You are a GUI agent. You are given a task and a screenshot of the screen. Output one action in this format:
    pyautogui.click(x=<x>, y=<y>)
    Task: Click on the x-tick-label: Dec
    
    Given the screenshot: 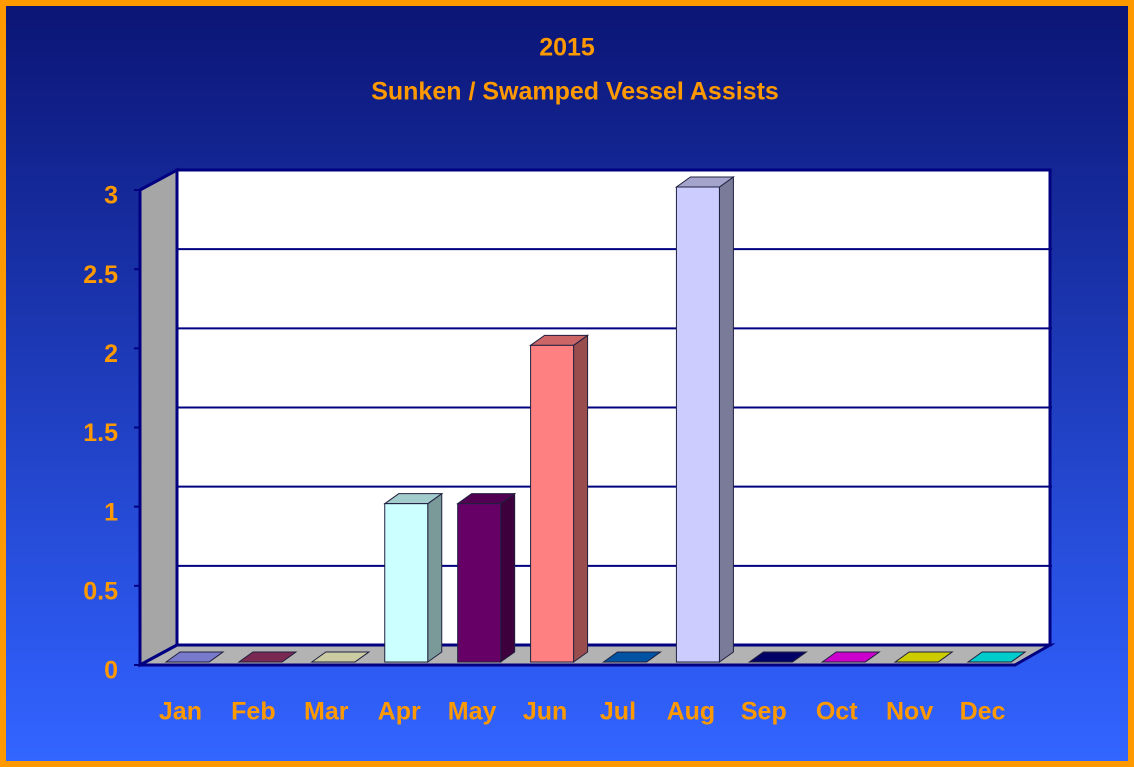 What is the action you would take?
    pyautogui.click(x=983, y=712)
    